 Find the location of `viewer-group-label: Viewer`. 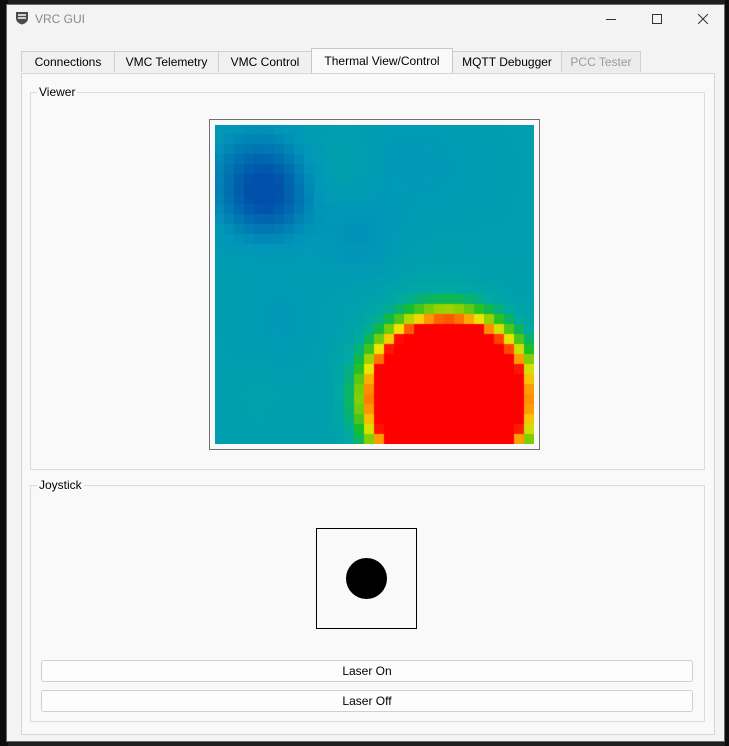

viewer-group-label: Viewer is located at coordinates (57, 92).